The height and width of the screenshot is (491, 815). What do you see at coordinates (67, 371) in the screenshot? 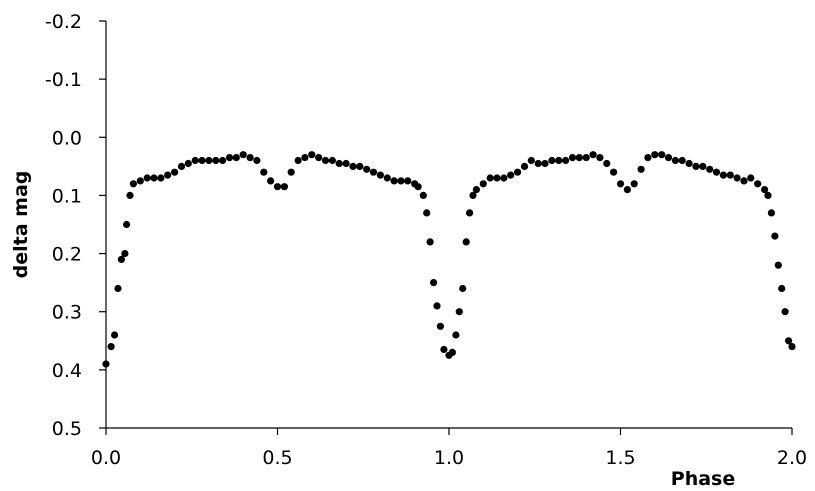
I see `y-tick-label: 0.4` at bounding box center [67, 371].